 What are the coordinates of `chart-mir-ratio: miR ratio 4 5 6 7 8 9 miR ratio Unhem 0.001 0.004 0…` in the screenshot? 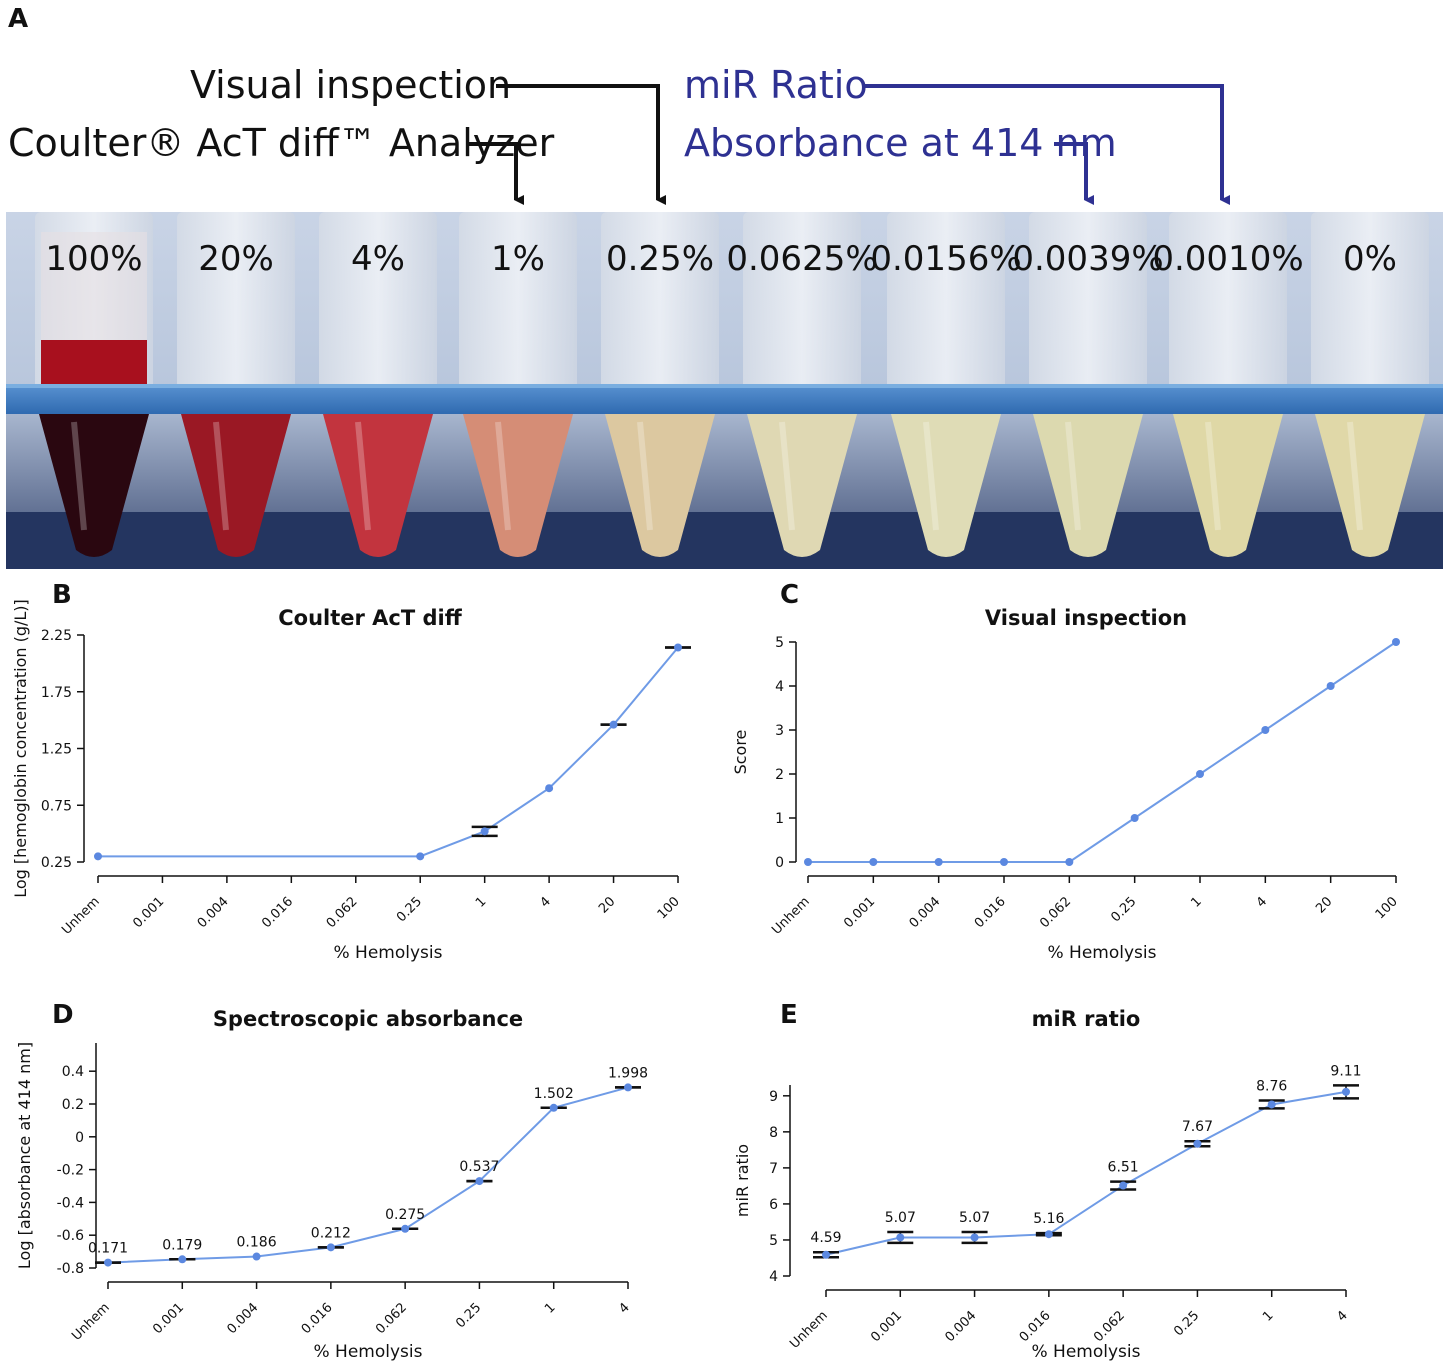 It's located at (1047, 1184).